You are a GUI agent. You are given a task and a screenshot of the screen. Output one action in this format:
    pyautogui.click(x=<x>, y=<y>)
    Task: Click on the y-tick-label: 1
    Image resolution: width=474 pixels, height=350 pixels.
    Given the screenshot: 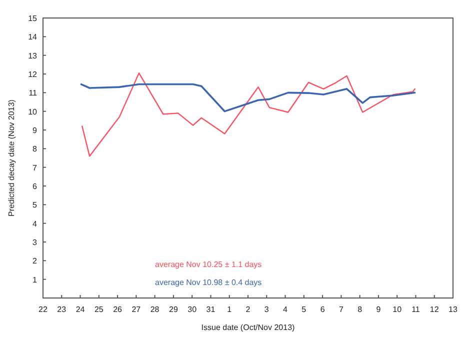 What is the action you would take?
    pyautogui.click(x=35, y=279)
    